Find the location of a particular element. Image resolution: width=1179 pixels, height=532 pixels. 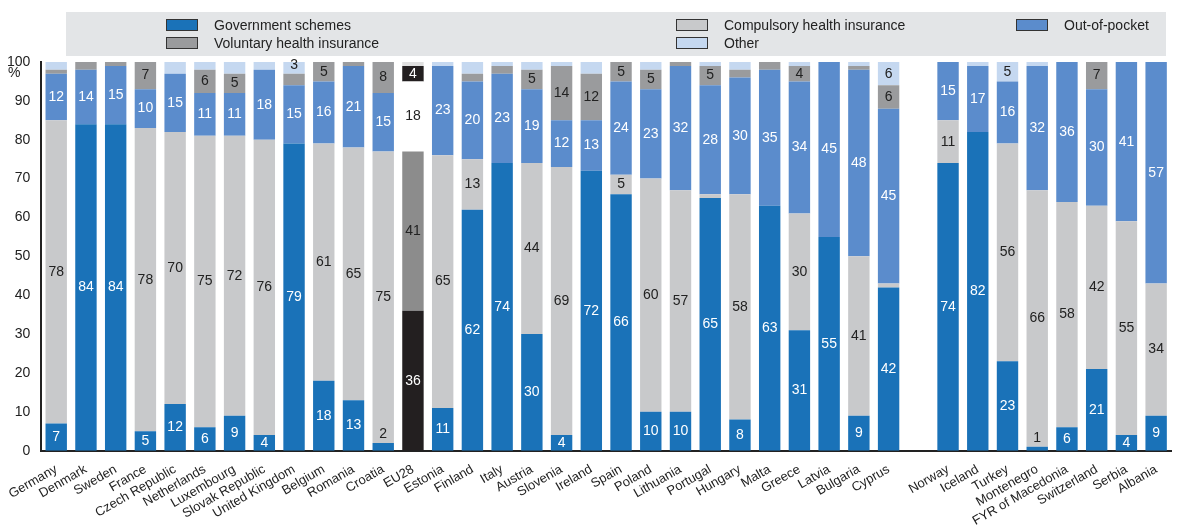

data-label: 62 is located at coordinates (472, 329).